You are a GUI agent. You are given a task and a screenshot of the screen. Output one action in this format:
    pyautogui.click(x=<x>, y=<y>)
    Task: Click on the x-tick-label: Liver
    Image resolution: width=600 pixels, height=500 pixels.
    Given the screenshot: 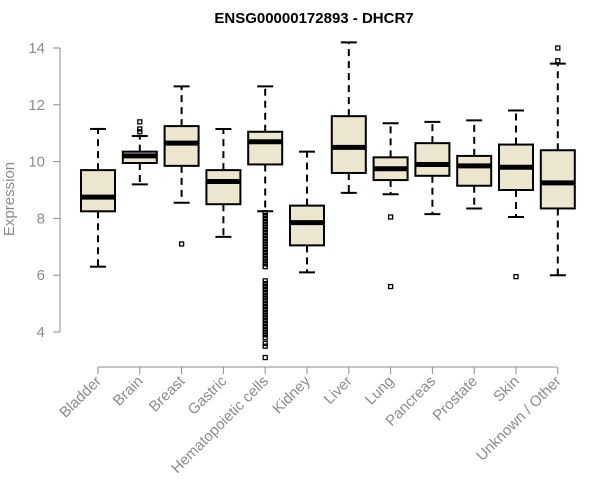 What is the action you would take?
    pyautogui.click(x=338, y=390)
    